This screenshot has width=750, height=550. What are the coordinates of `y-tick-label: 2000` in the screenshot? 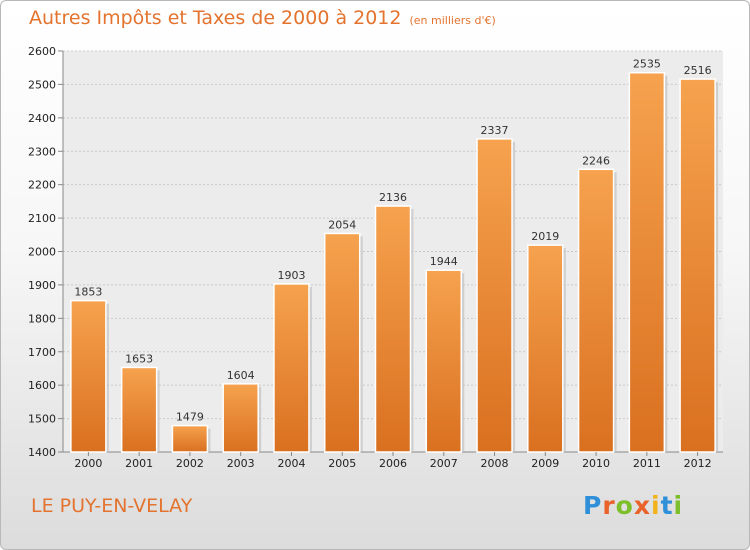 It's located at (42, 252).